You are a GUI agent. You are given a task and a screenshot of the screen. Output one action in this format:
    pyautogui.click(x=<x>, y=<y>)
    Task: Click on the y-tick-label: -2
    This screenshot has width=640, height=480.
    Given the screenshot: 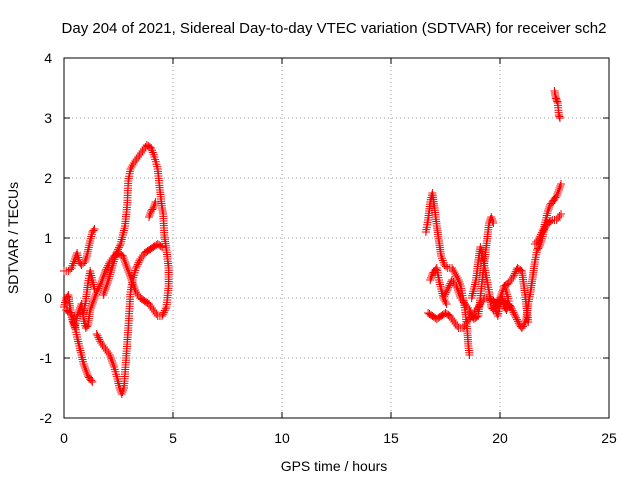 What is the action you would take?
    pyautogui.click(x=46, y=418)
    